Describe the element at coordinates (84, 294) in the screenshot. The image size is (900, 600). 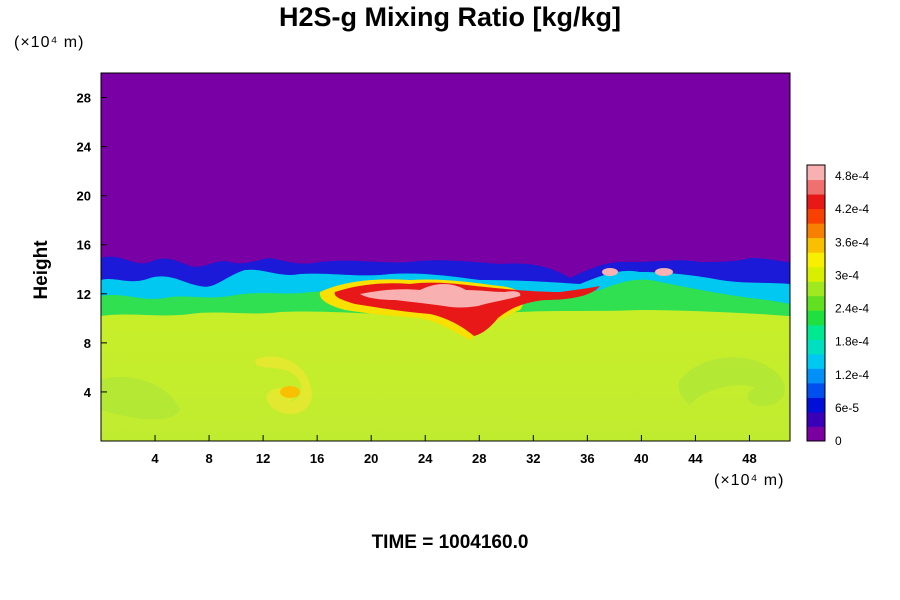
I see `y-tick-label: 12` at that location.